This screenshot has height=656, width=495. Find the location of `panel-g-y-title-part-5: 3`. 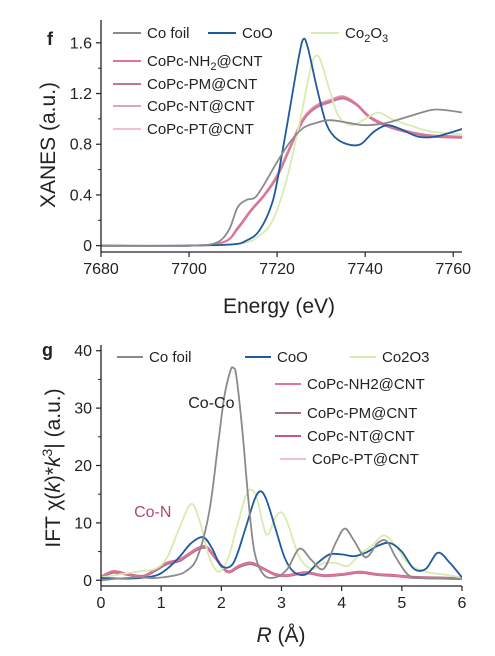

panel-g-y-title-part-5: 3 is located at coordinates (47, 452).